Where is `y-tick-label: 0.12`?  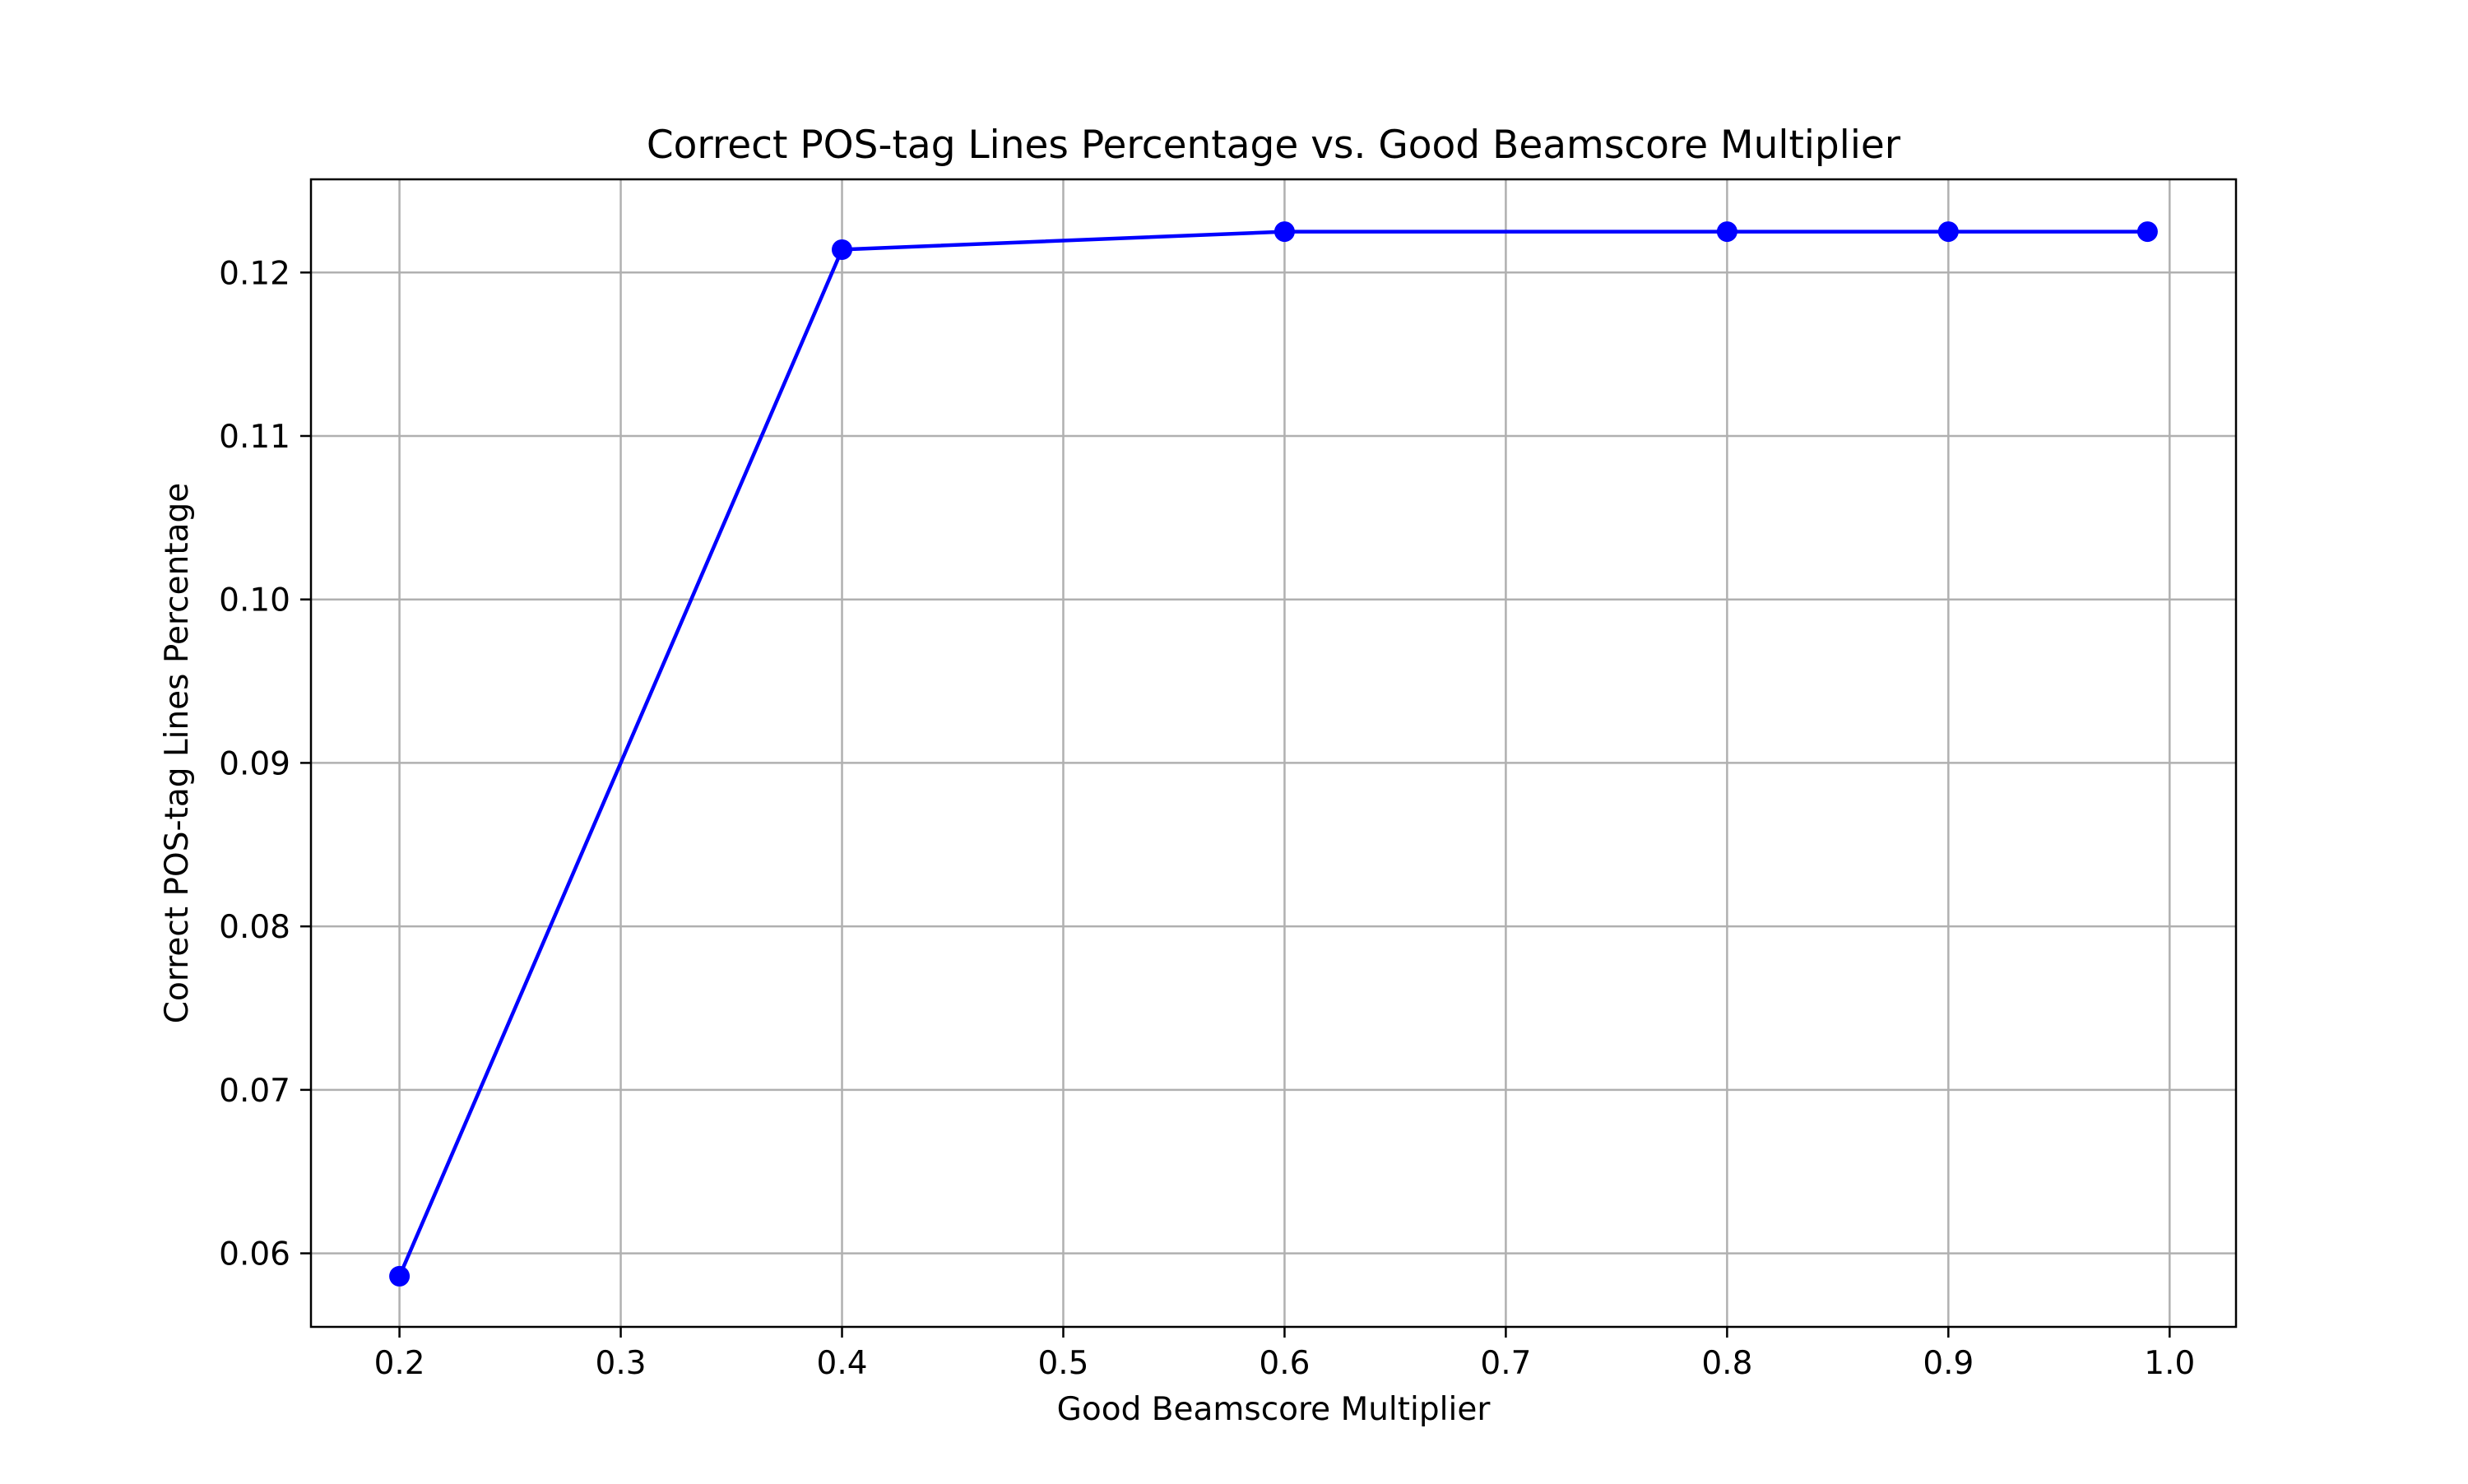 y-tick-label: 0.12 is located at coordinates (254, 273).